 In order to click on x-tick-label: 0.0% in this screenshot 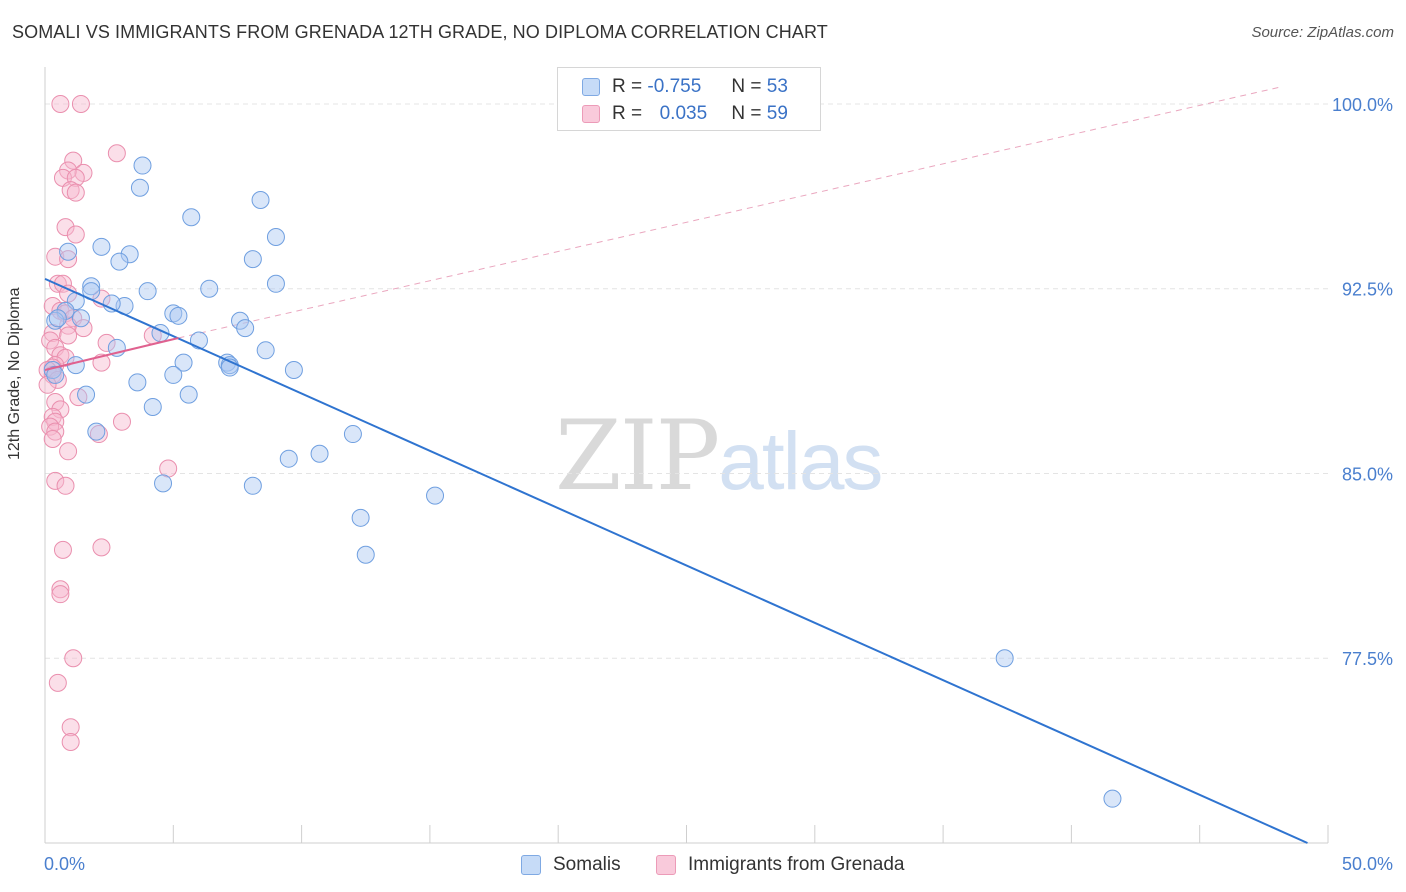, I will do `click(64, 864)`.